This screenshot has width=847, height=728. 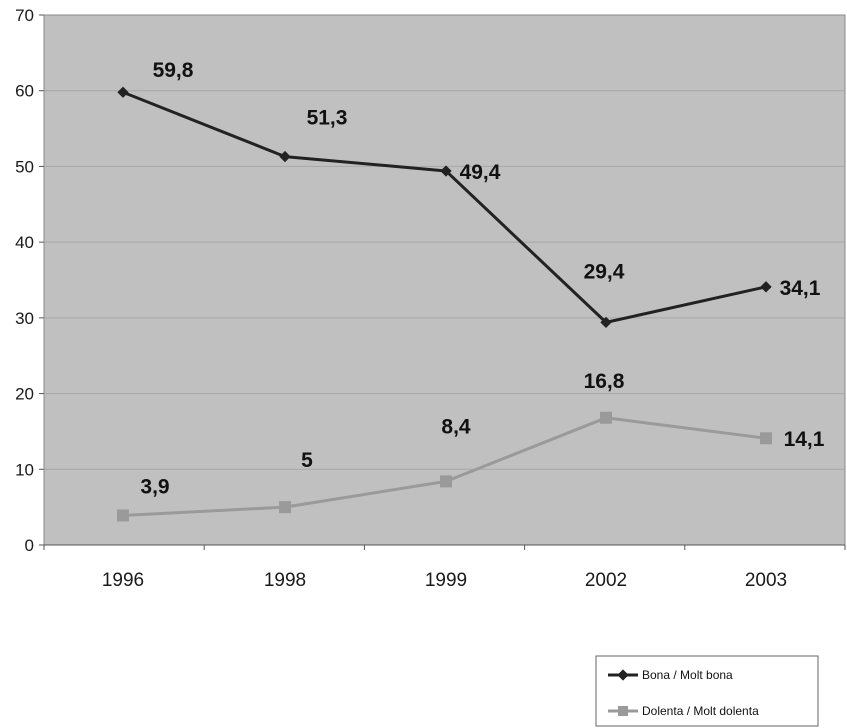 I want to click on legend-label-bona: Bona / Molt bona, so click(x=687, y=675).